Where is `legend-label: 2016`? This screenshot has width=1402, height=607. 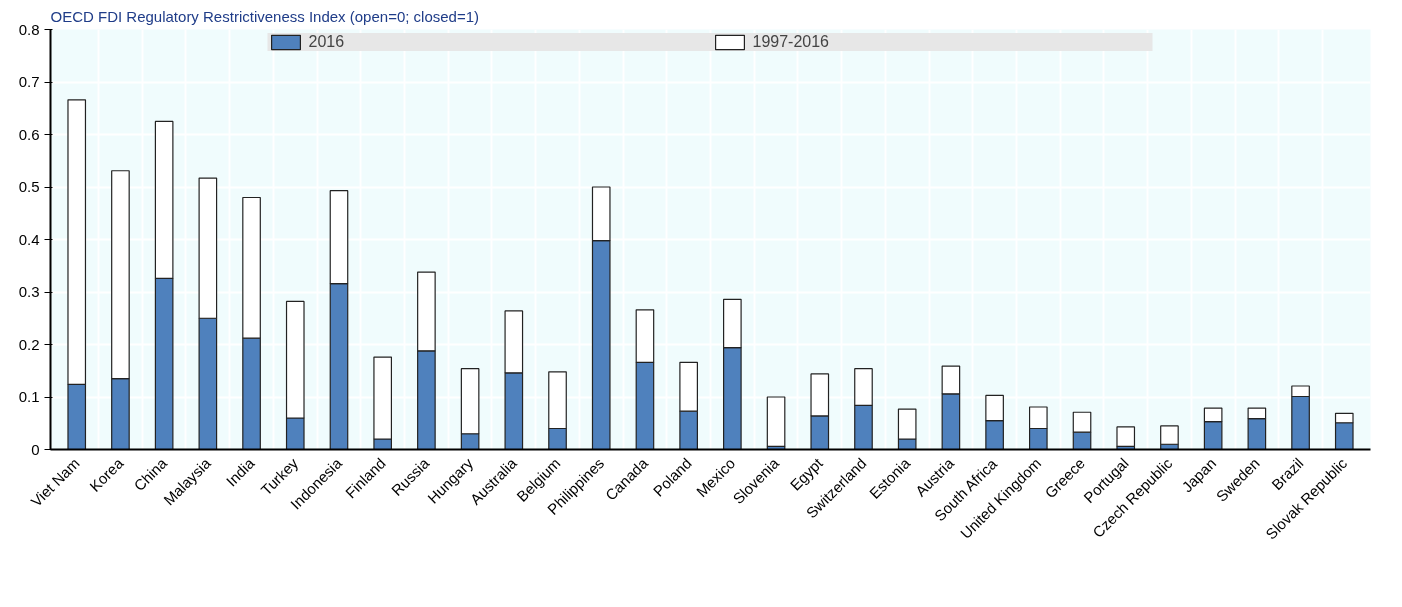
legend-label: 2016 is located at coordinates (327, 42).